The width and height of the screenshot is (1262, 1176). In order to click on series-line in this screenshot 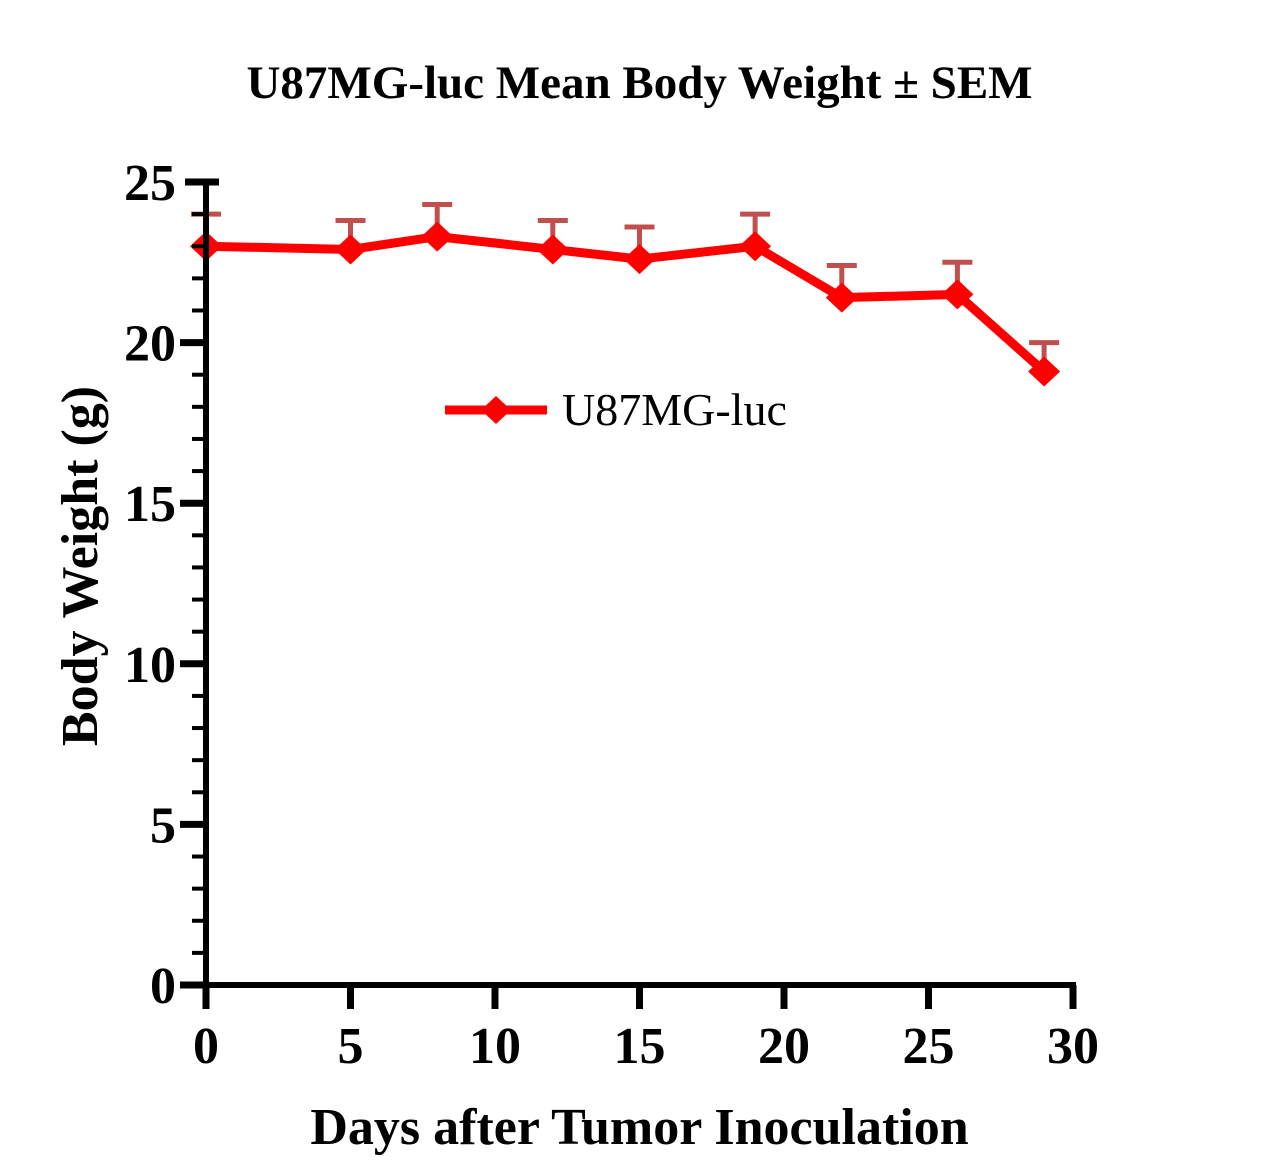, I will do `click(626, 303)`.